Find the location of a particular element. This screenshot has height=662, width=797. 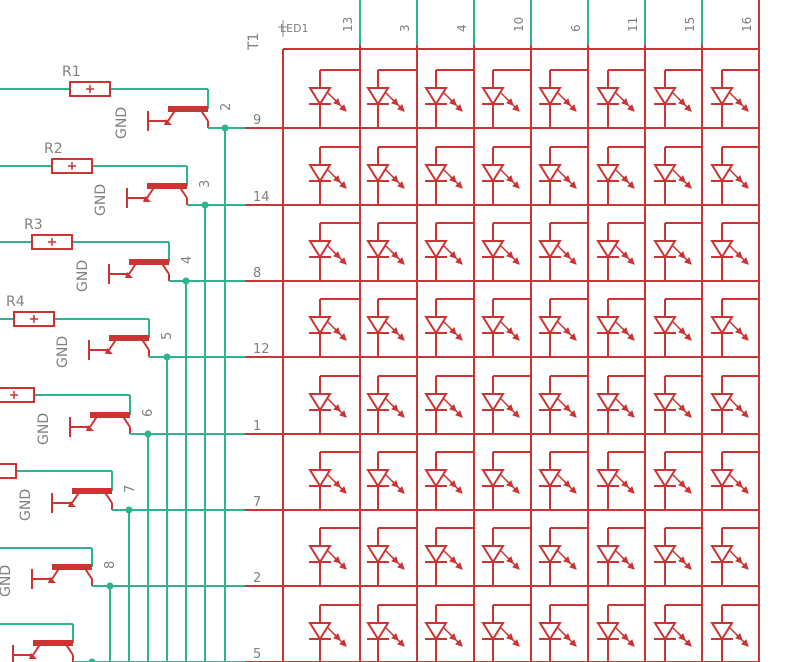

row-pin-label: 8 is located at coordinates (257, 273).